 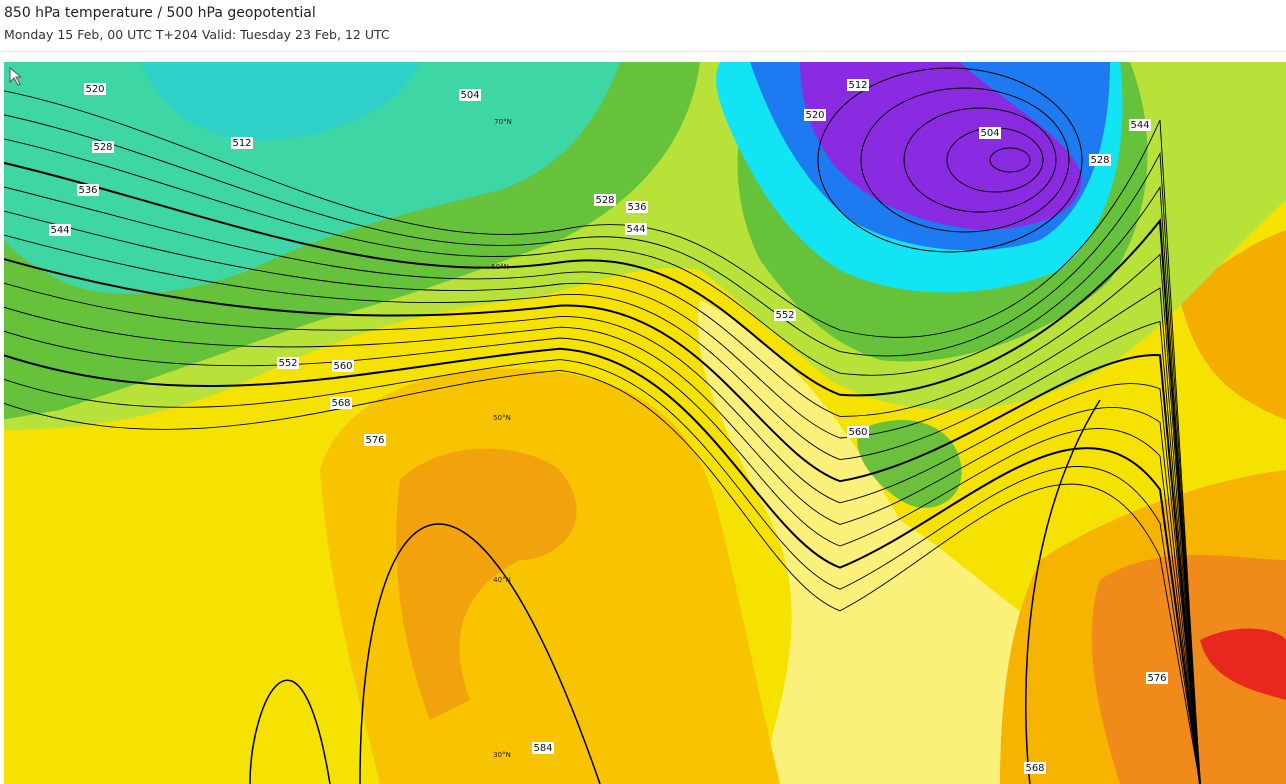 What do you see at coordinates (503, 122) in the screenshot?
I see `latitude-label: 70°N` at bounding box center [503, 122].